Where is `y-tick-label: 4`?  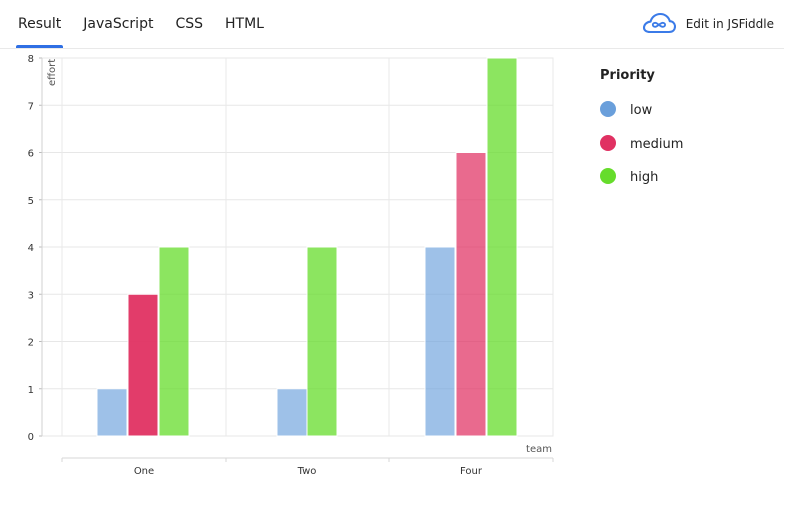
y-tick-label: 4 is located at coordinates (31, 248).